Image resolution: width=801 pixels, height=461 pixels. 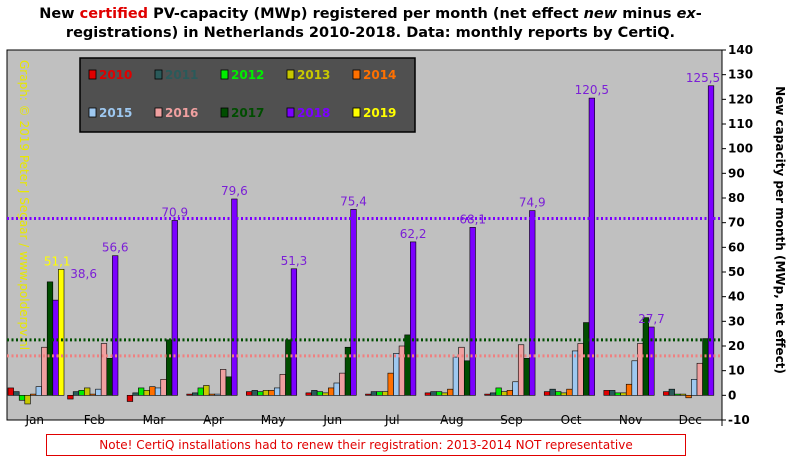 What do you see at coordinates (294, 332) in the screenshot?
I see `bar-2018-may` at bounding box center [294, 332].